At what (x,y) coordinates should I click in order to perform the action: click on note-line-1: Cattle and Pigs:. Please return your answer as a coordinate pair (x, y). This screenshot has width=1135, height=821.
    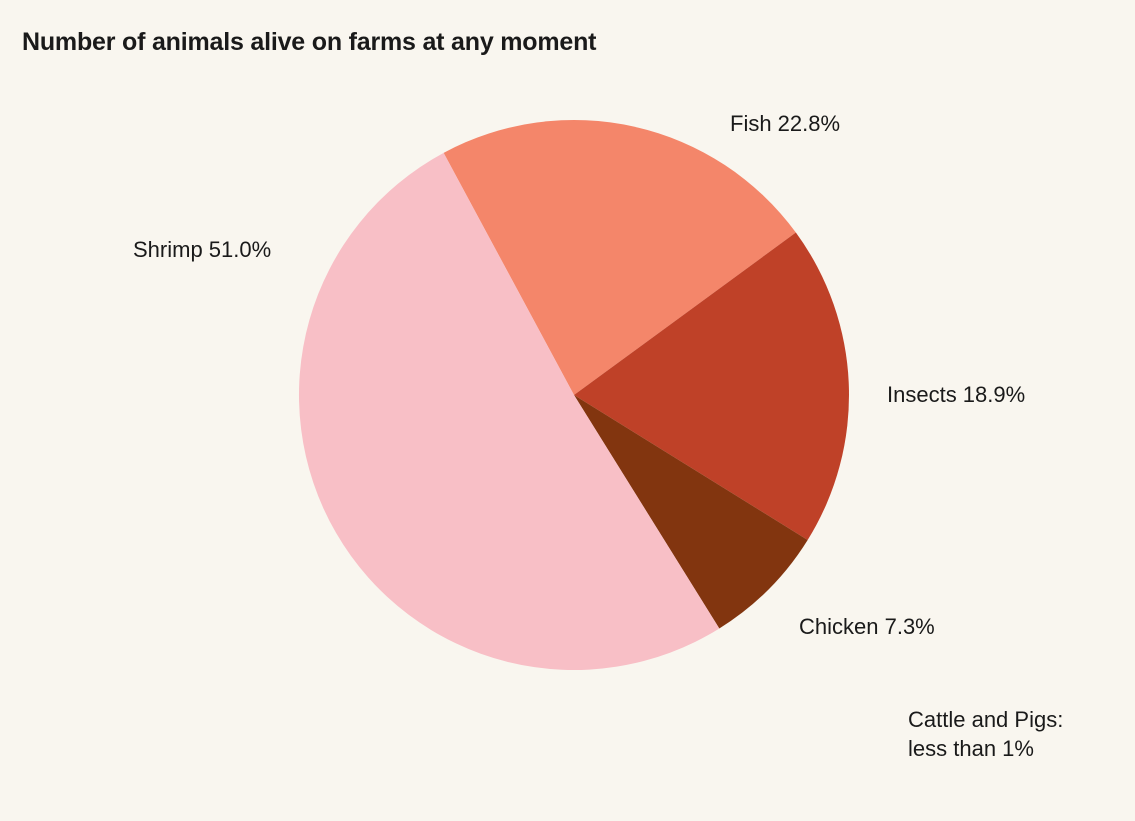
    Looking at the image, I should click on (986, 719).